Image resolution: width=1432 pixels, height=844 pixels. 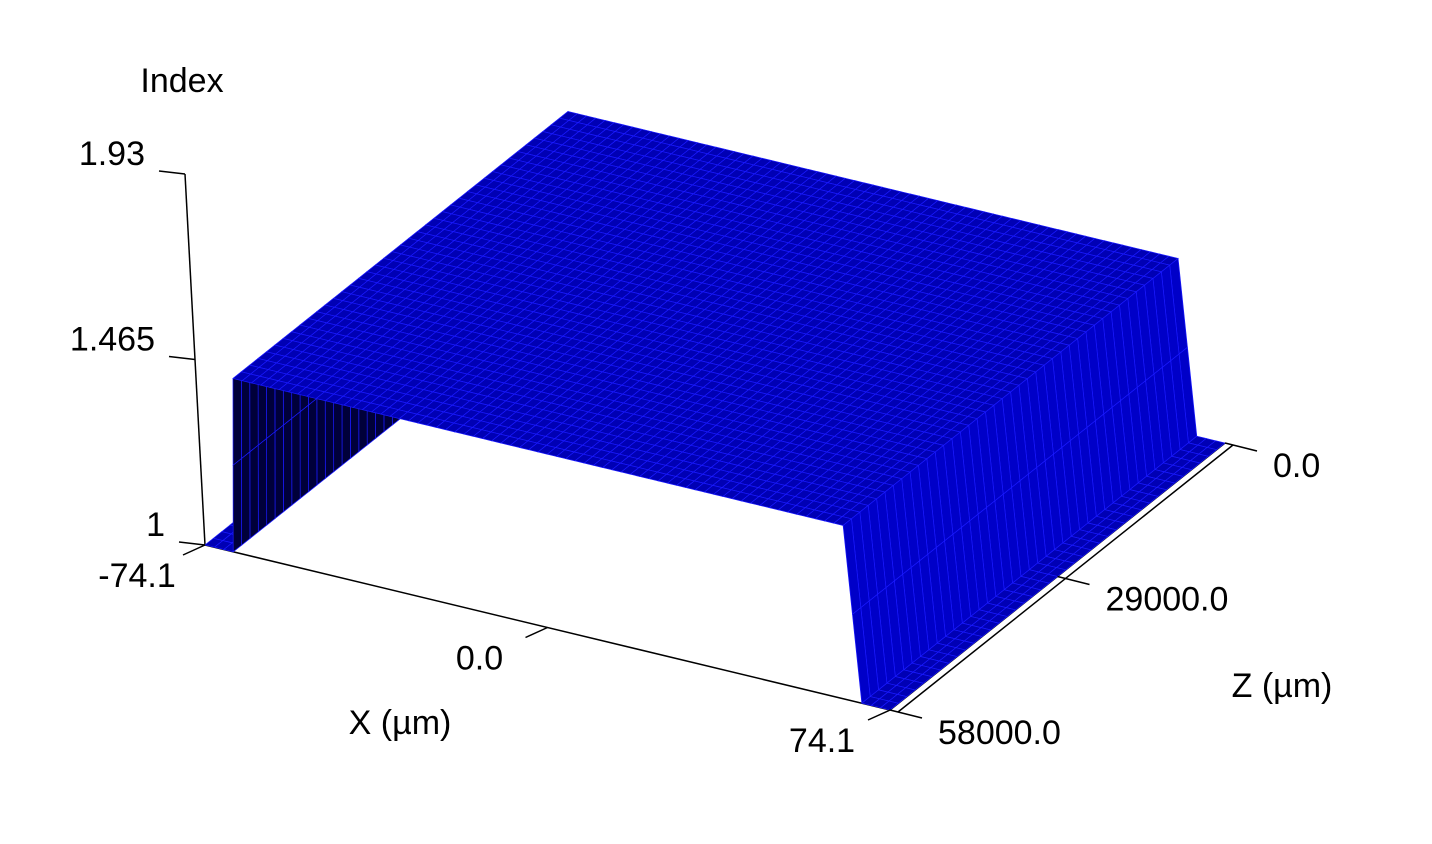 What do you see at coordinates (999, 733) in the screenshot?
I see `z-tick-label: 58000.0` at bounding box center [999, 733].